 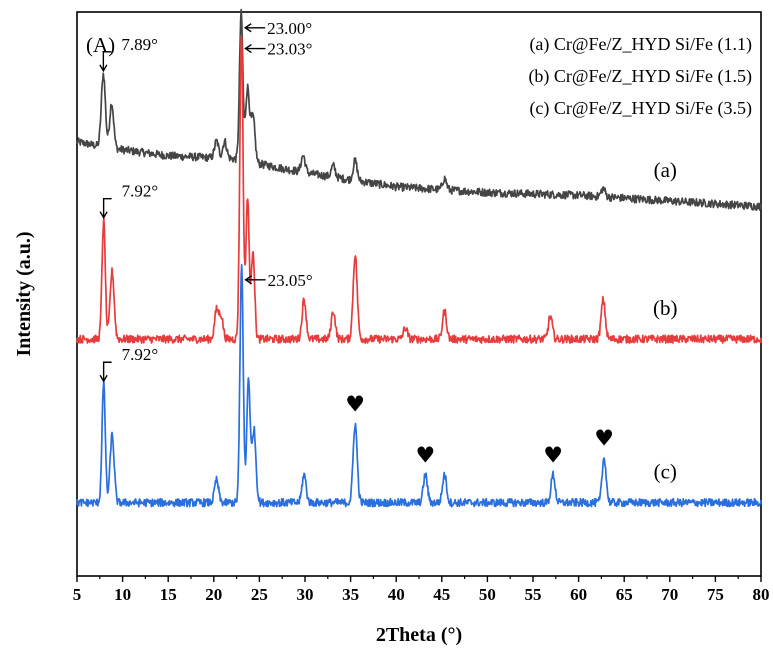 I want to click on peak-label: 7.89°, so click(x=139, y=44).